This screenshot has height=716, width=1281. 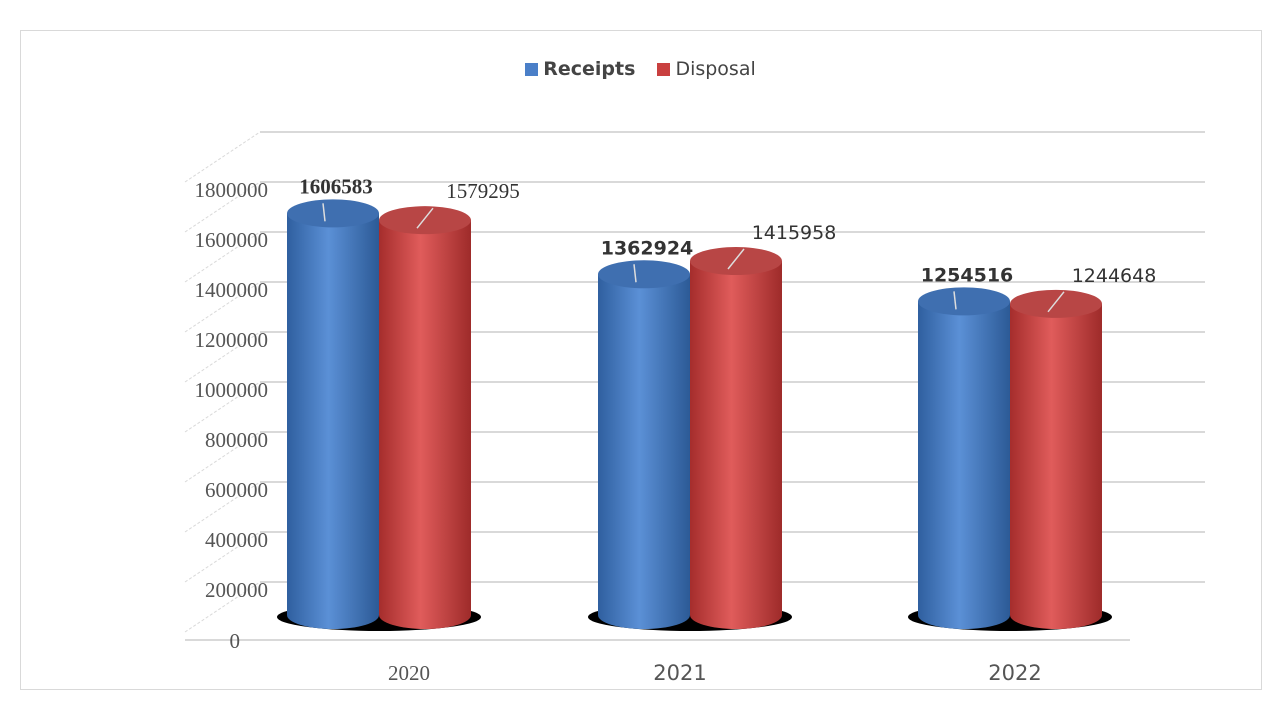 What do you see at coordinates (236, 490) in the screenshot?
I see `y-tick-label: 600000` at bounding box center [236, 490].